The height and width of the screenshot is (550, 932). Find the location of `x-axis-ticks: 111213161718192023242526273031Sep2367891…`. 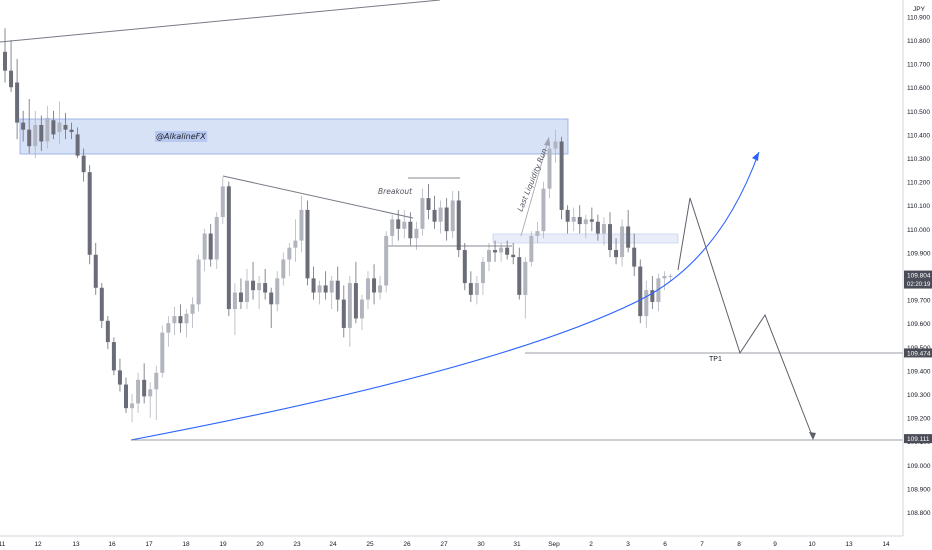

x-axis-ticks: 111213161718192023242526273031Sep2367891… is located at coordinates (445, 544).